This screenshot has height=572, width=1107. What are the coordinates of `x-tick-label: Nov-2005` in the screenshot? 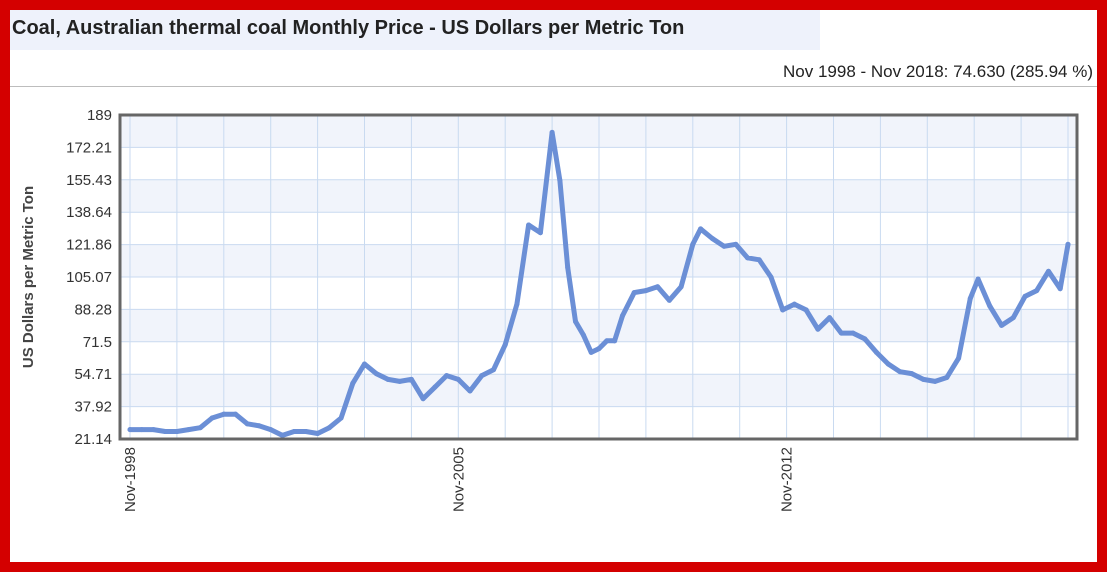 It's located at (458, 479).